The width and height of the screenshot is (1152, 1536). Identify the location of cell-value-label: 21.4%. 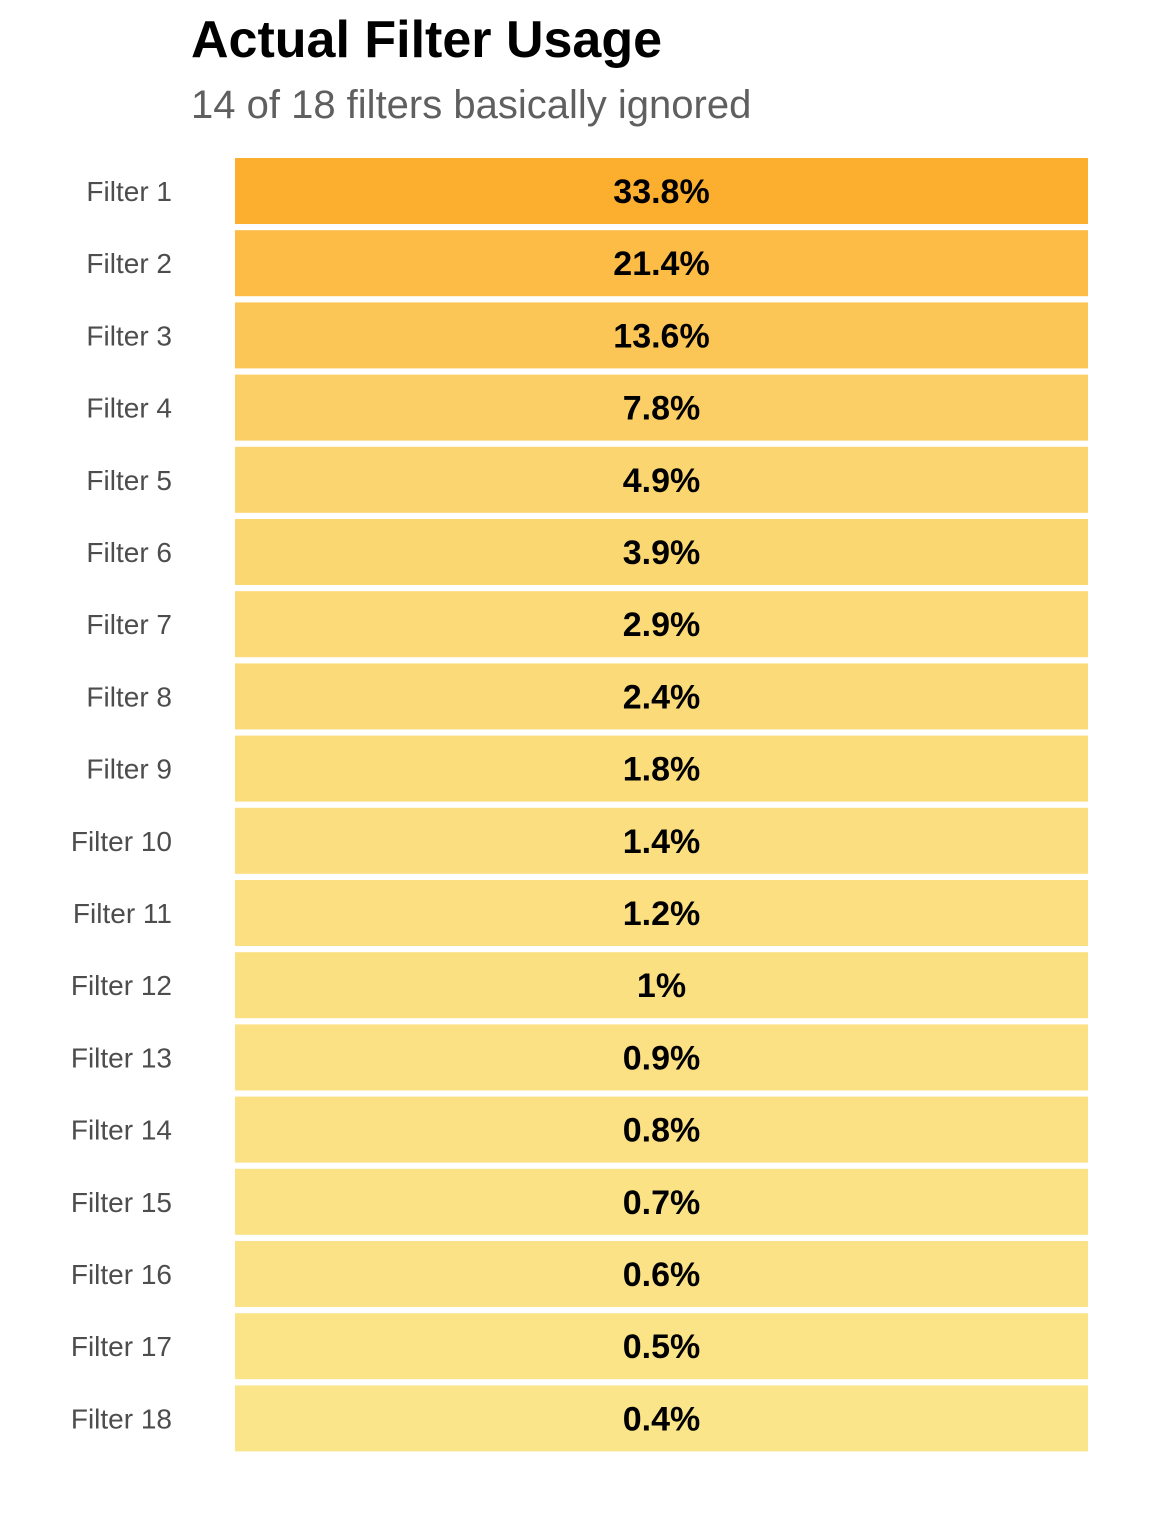
(661, 264).